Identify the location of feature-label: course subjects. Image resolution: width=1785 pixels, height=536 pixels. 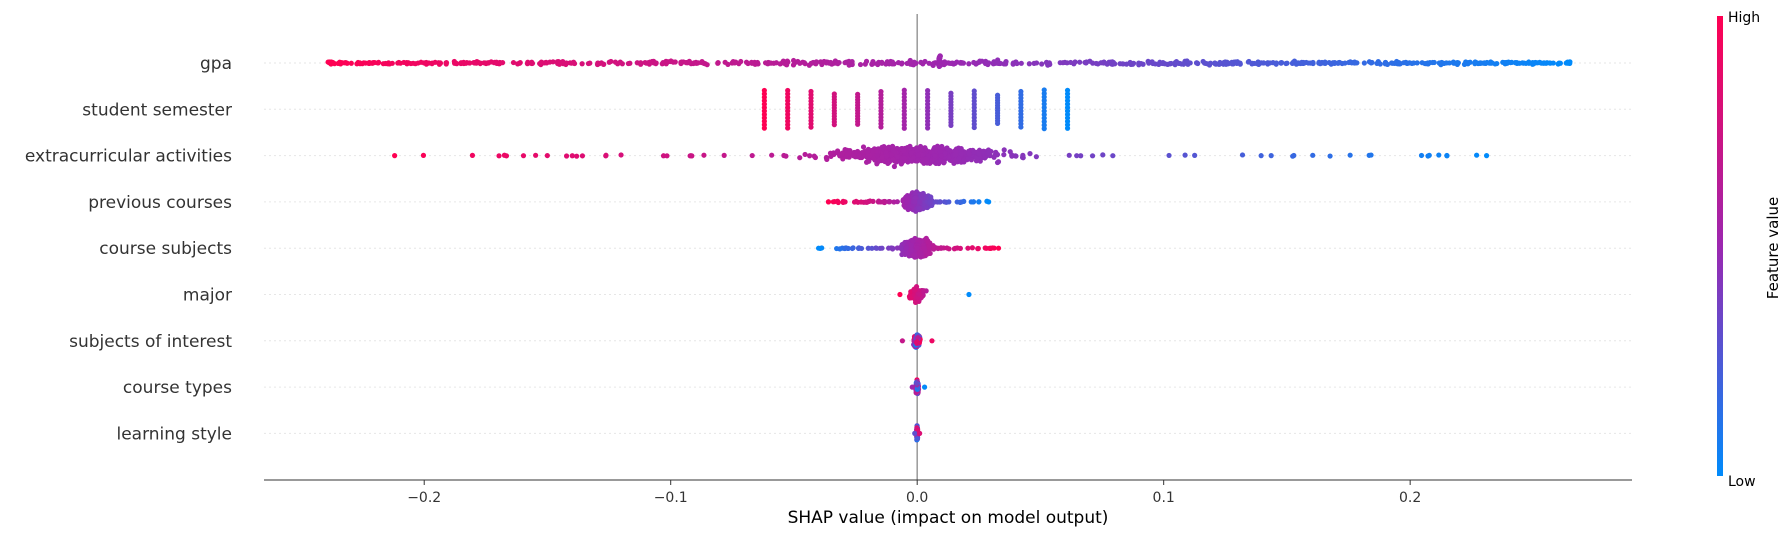
(165, 249).